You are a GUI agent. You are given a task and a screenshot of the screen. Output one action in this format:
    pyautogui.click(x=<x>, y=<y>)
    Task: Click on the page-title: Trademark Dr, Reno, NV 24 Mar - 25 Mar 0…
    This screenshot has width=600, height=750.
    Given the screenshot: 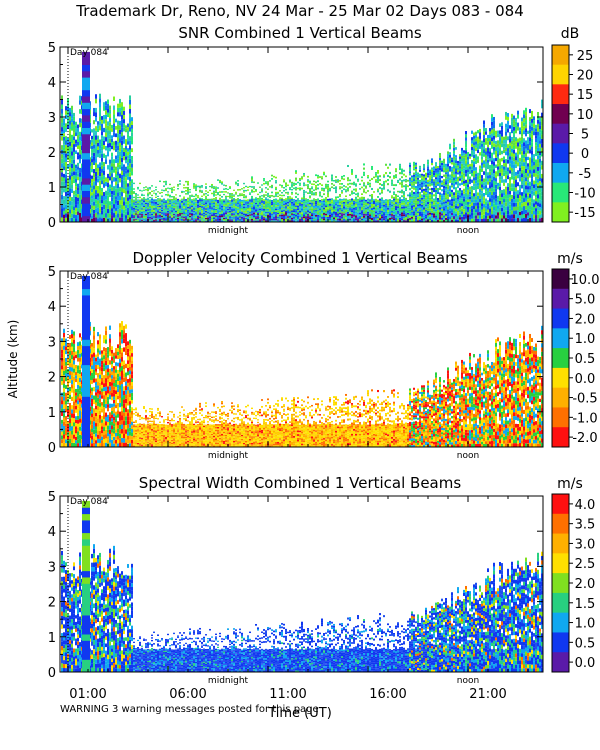 What is the action you would take?
    pyautogui.click(x=299, y=11)
    